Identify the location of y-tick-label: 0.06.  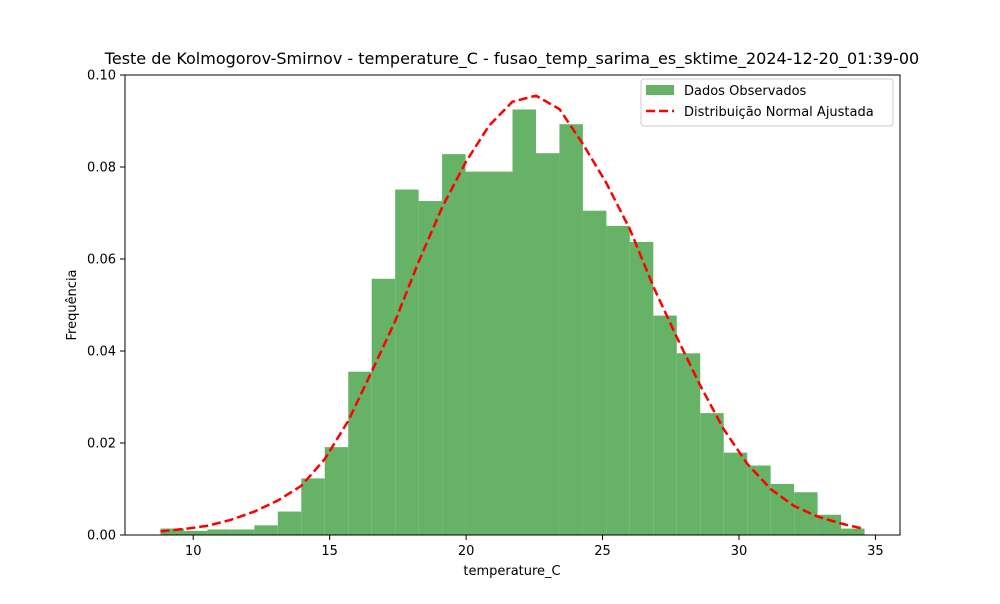
(101, 260).